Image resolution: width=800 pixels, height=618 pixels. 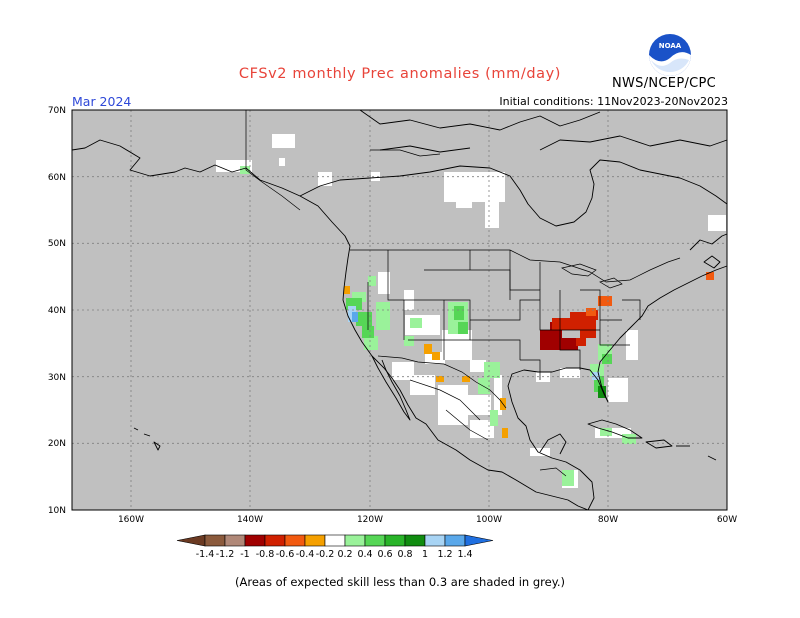 I want to click on colorbar-tick-label: -0.6, so click(x=285, y=554).